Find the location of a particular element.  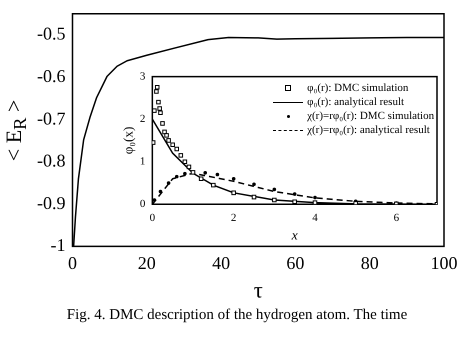

x-tick-label: 20 is located at coordinates (147, 262).